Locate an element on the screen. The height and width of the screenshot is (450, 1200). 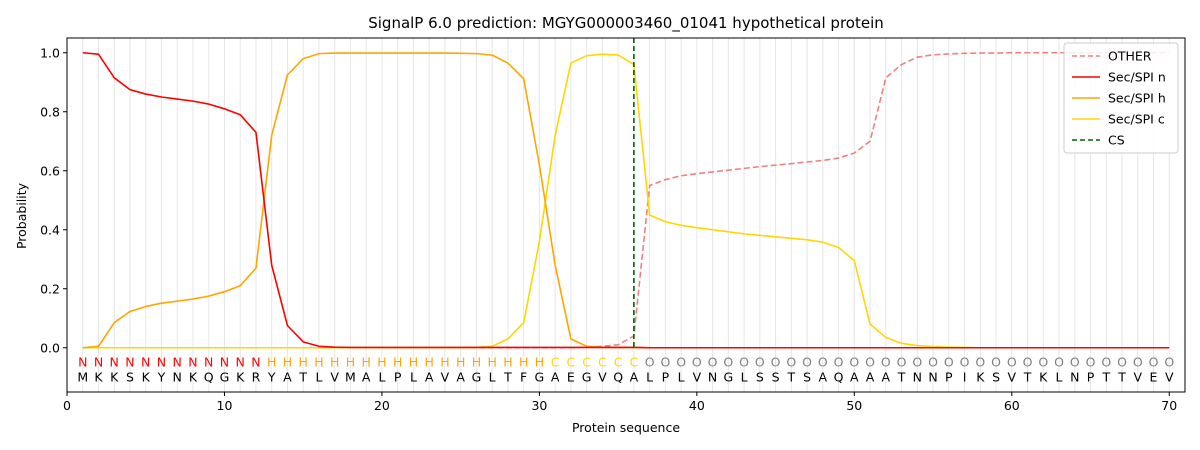
x-tick-label: 40 is located at coordinates (697, 405).